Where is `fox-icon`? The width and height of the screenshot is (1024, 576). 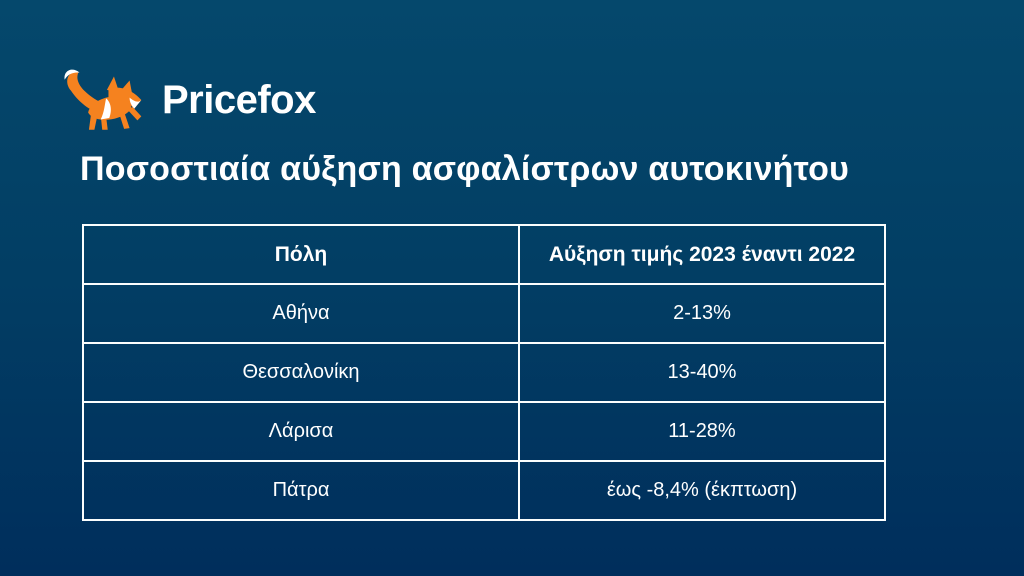 fox-icon is located at coordinates (103, 99).